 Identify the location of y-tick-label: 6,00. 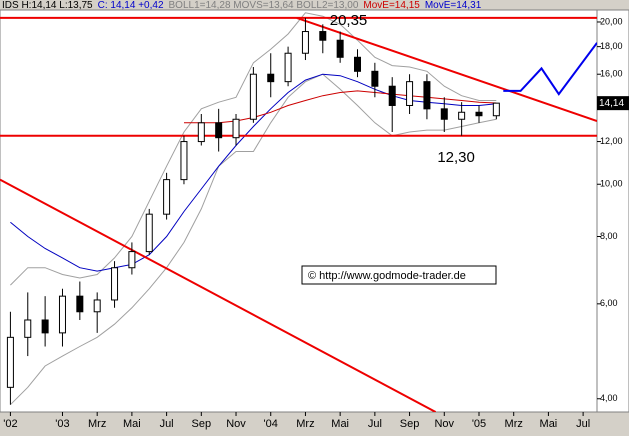
(609, 303).